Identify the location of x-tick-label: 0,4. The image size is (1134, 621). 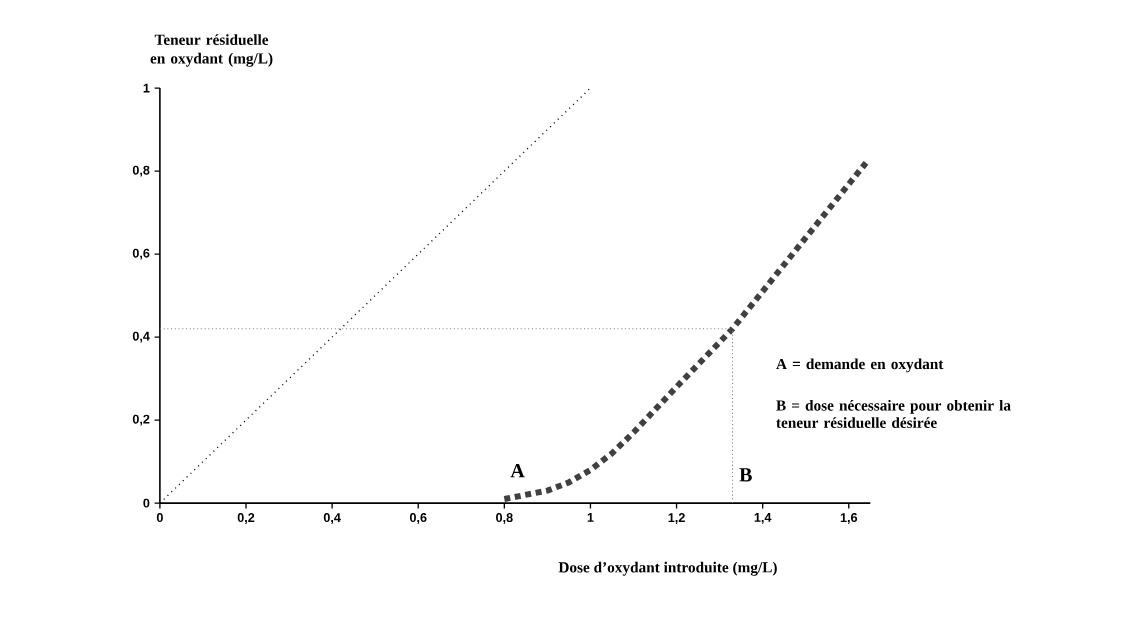
(332, 518).